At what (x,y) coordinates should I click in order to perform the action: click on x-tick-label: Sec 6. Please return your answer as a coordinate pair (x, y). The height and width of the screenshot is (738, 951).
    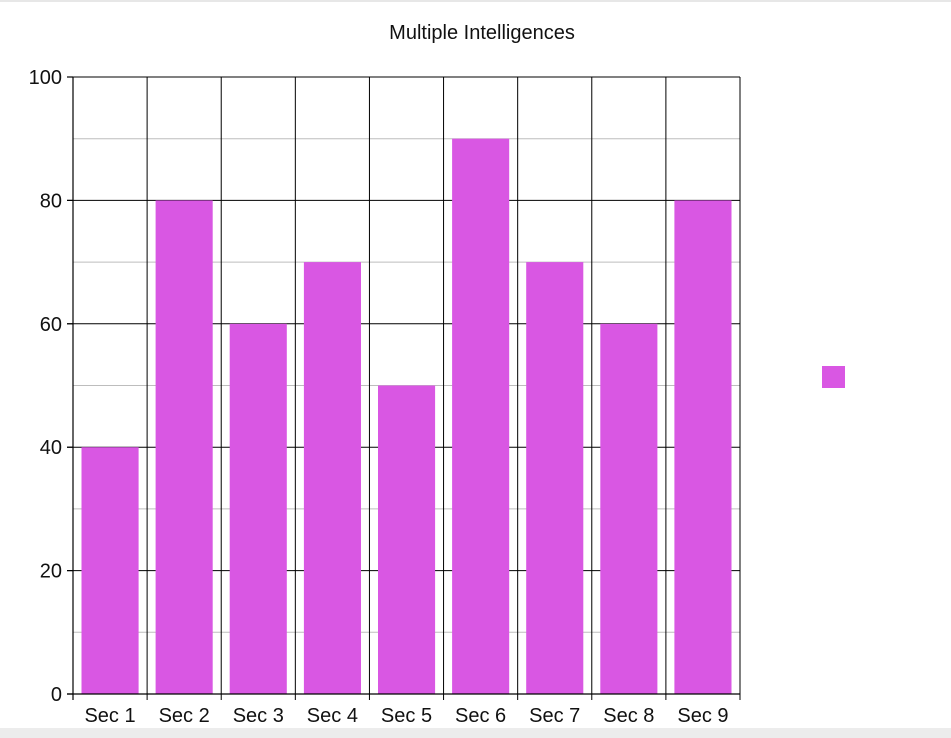
    Looking at the image, I should click on (480, 716).